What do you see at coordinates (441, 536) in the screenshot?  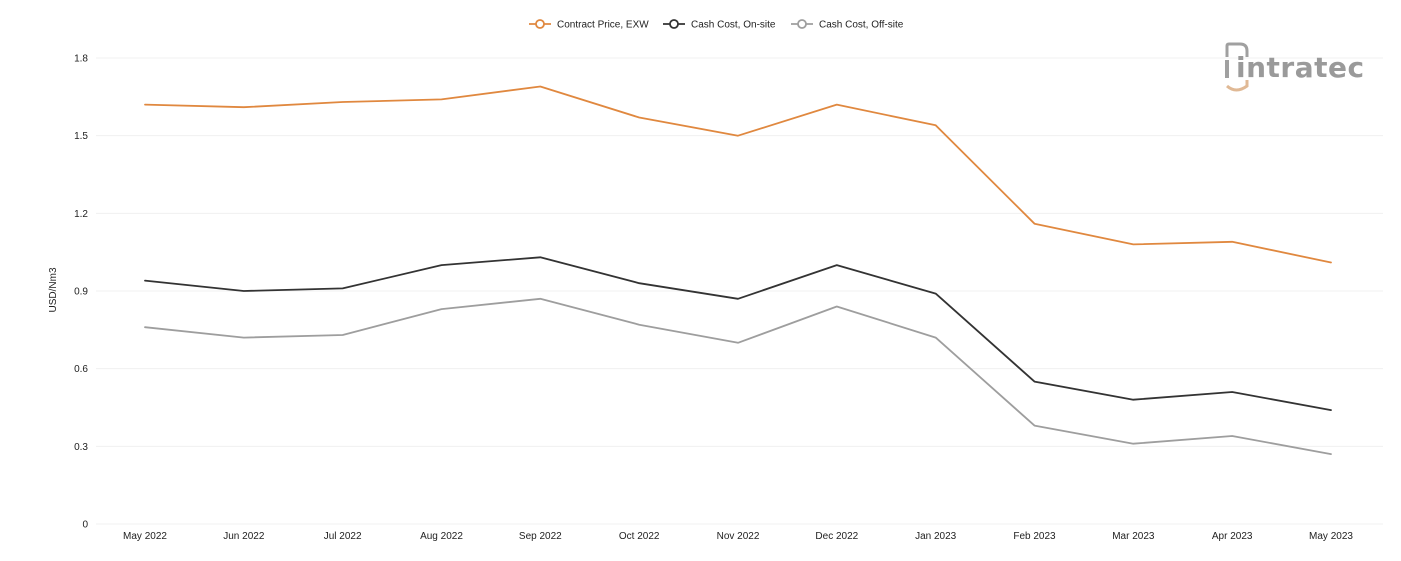 I see `x-tick-label: Aug 2022` at bounding box center [441, 536].